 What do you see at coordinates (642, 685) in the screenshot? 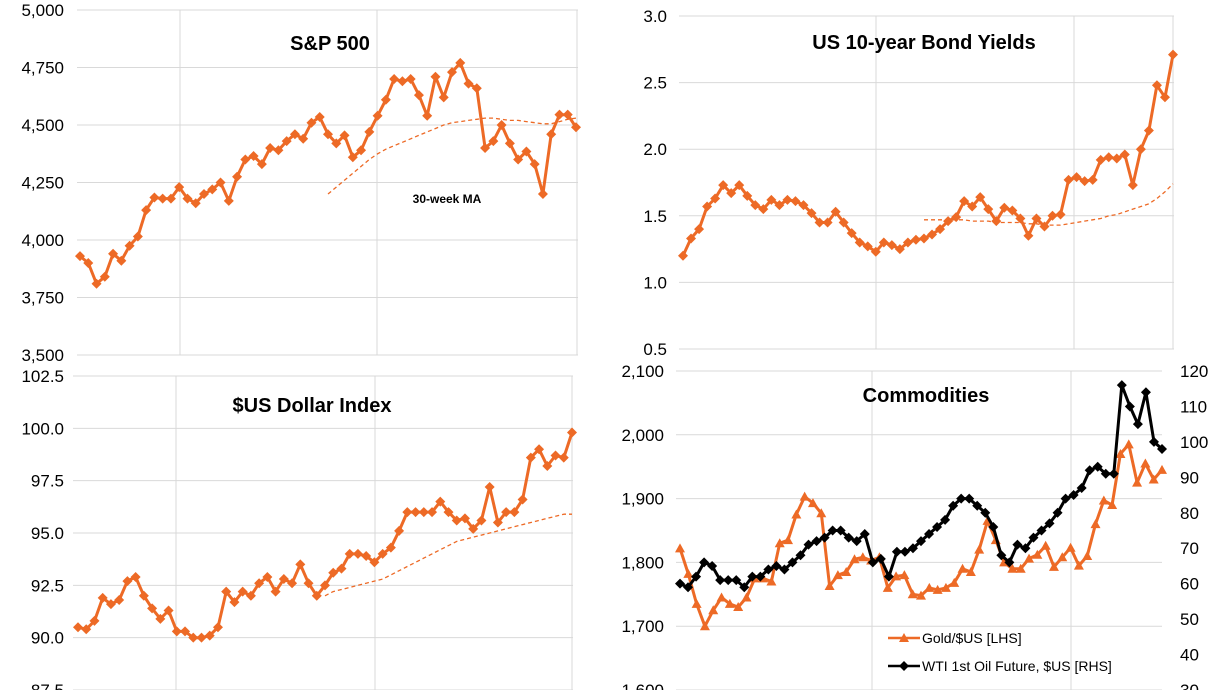
I see `y-tick-label: 1,600` at bounding box center [642, 685].